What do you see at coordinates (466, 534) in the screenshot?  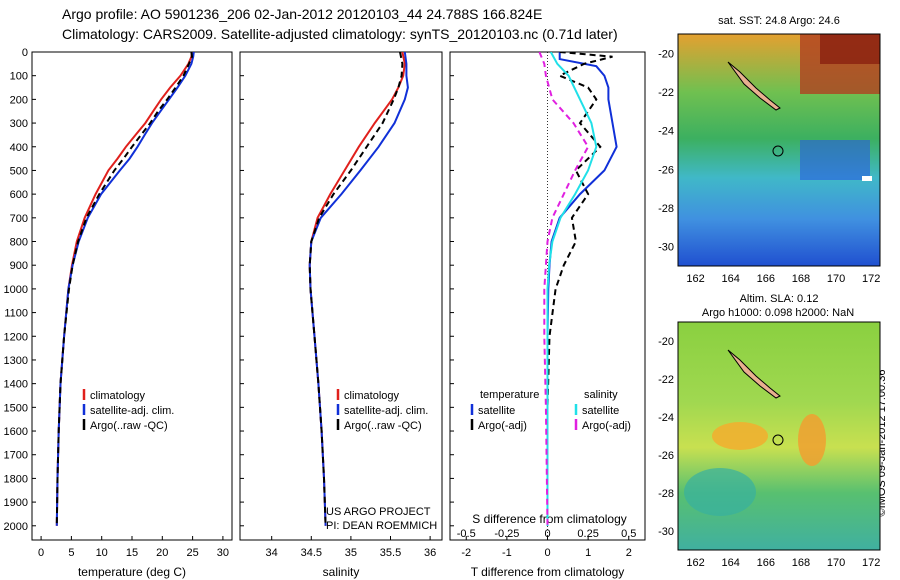 I see `secondary-tick-label: -0.5` at bounding box center [466, 534].